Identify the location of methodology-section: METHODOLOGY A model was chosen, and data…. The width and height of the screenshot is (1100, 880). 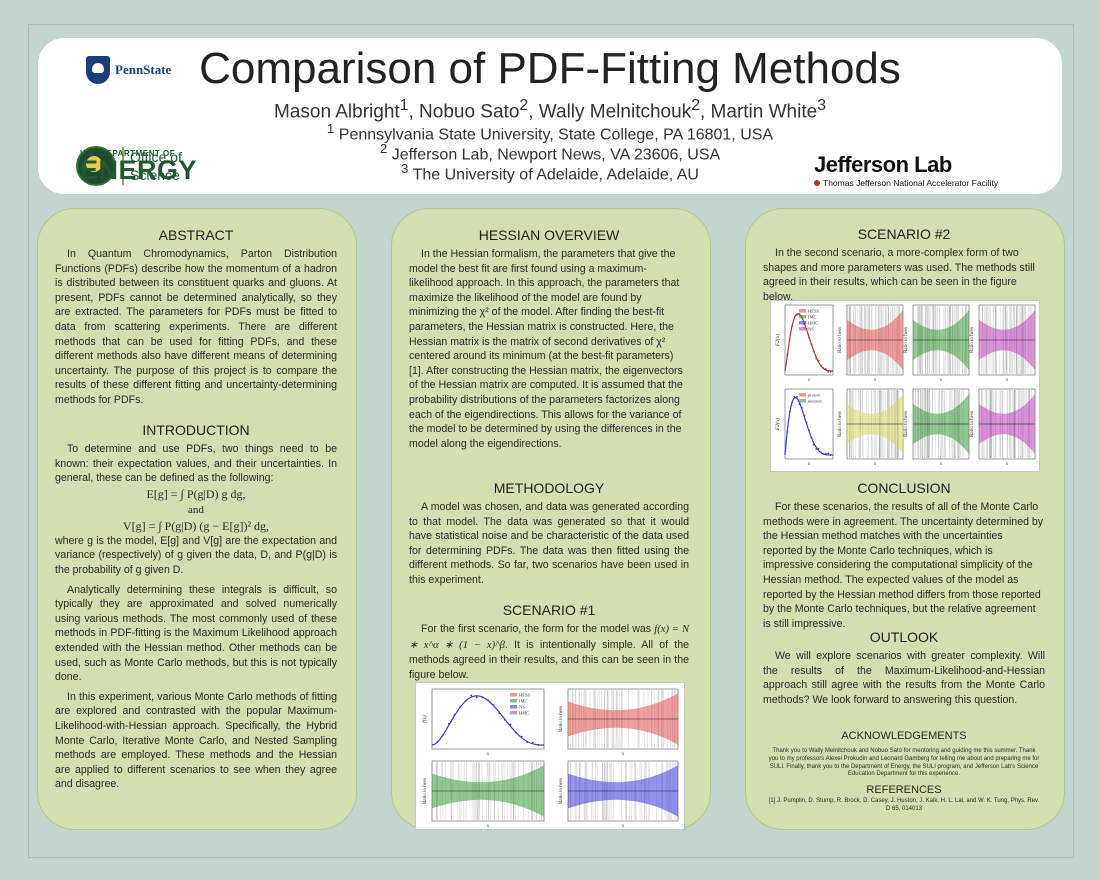
(549, 534).